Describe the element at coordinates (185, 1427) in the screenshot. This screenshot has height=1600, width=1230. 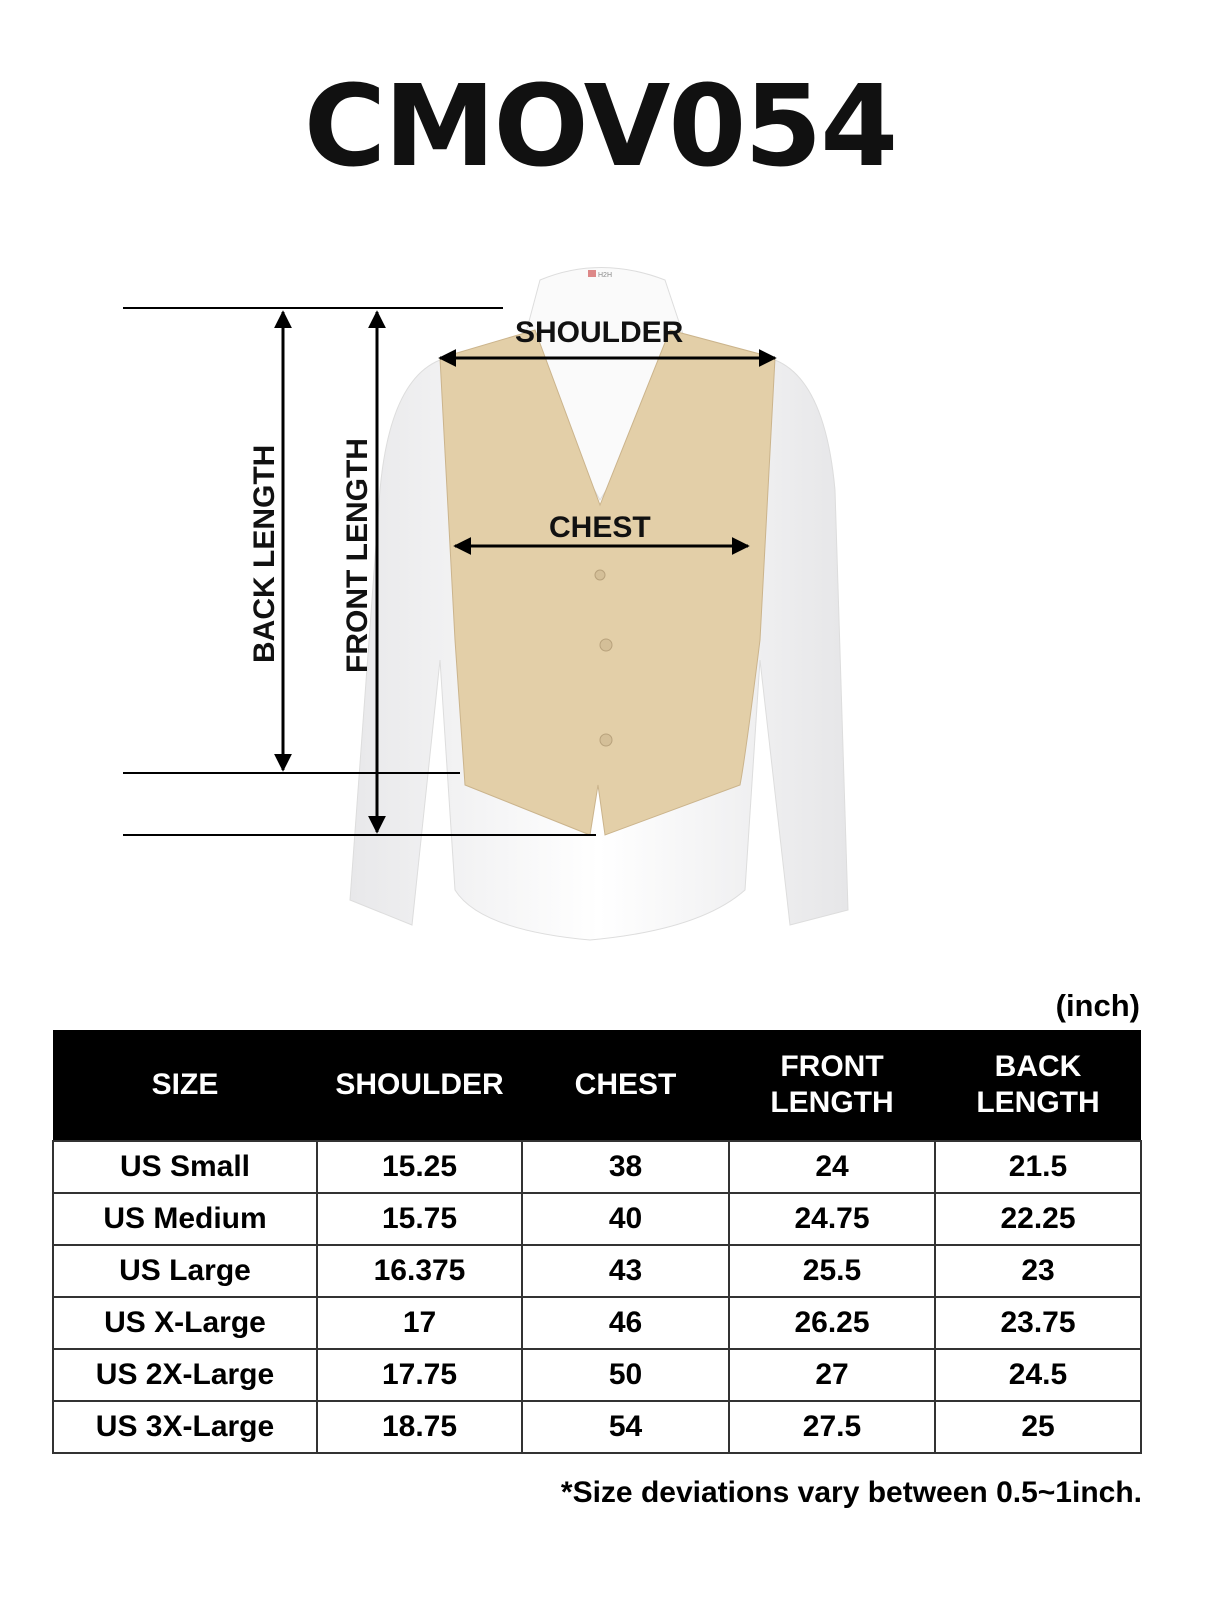
I see `table-cell: US 3X-Large` at that location.